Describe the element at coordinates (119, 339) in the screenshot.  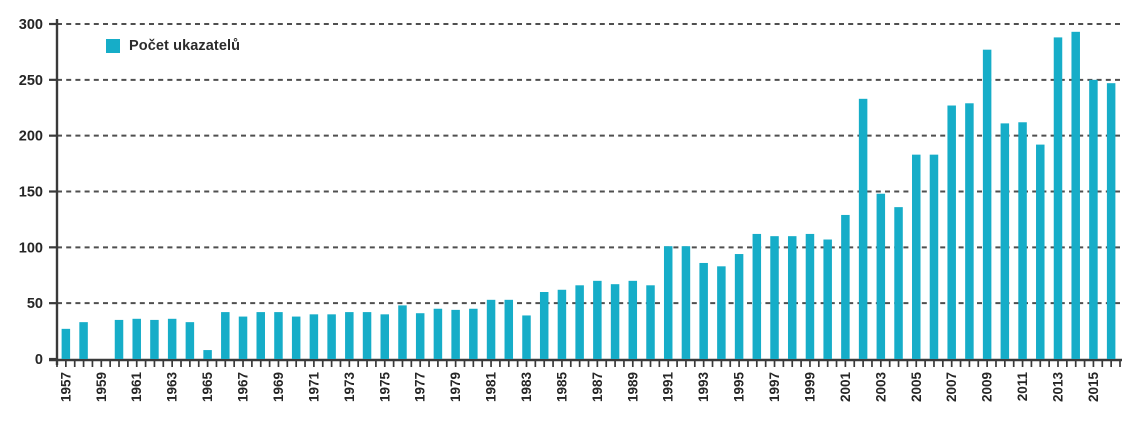
I see `bar-1960` at that location.